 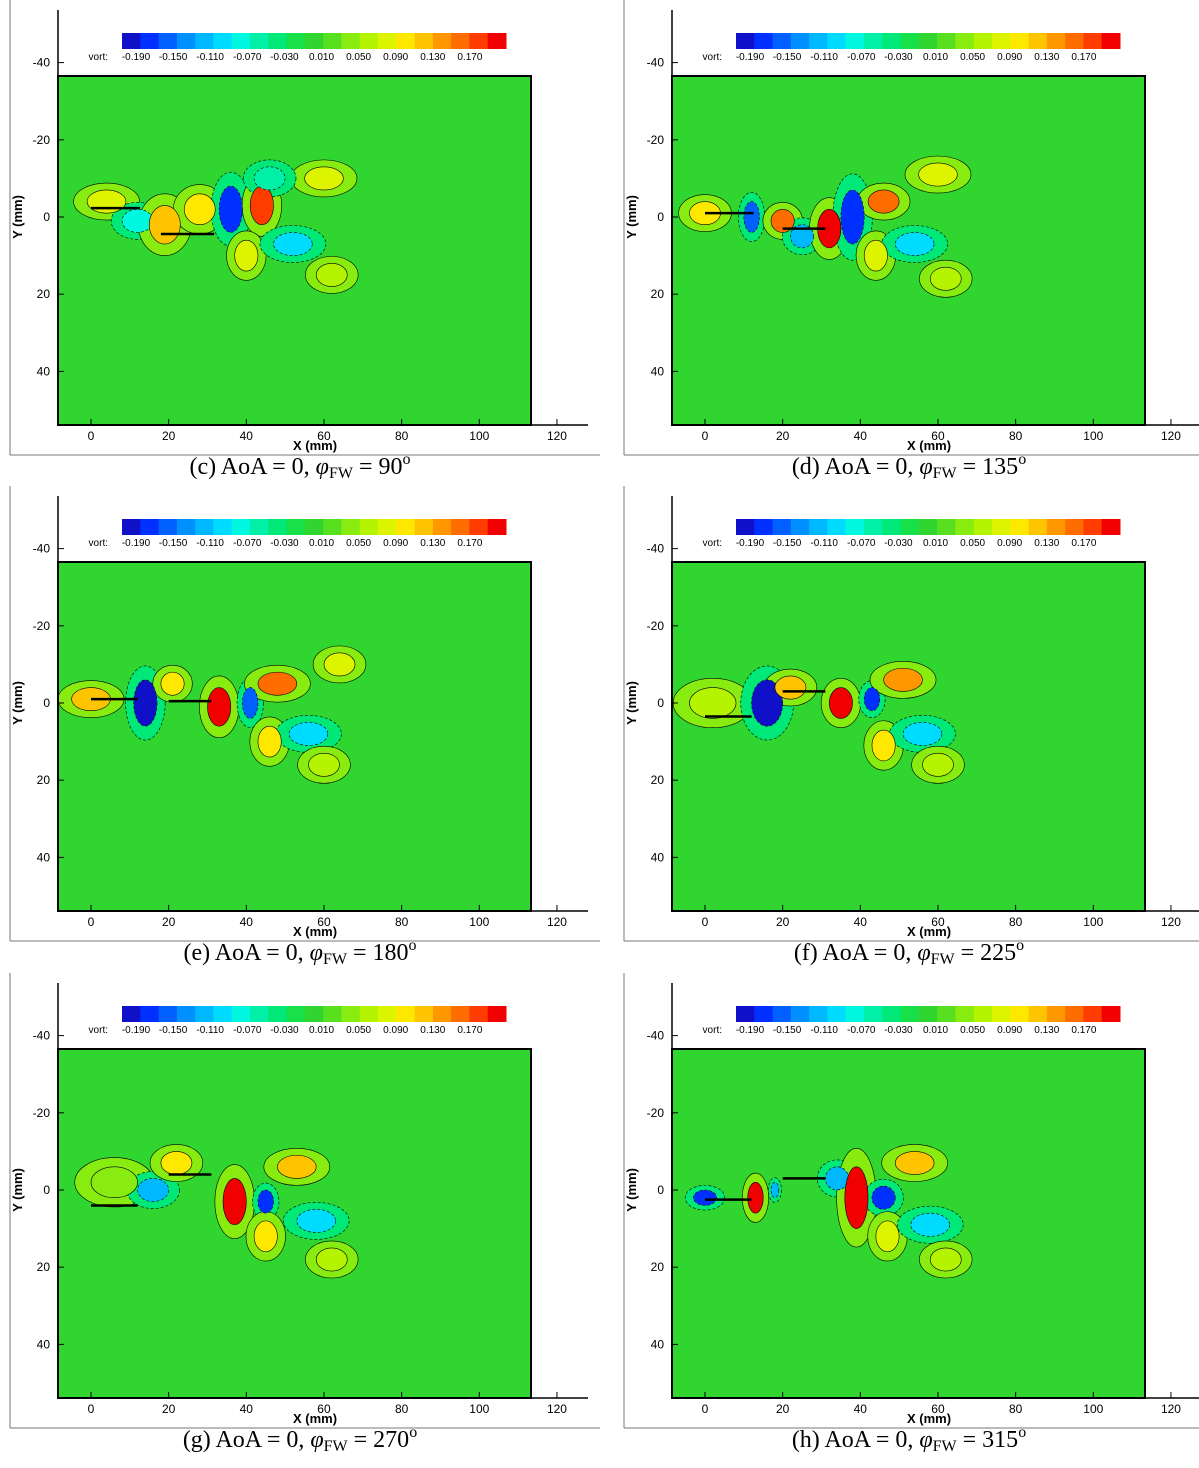 I want to click on colorbar-tick-label: -0.070, so click(x=247, y=1030).